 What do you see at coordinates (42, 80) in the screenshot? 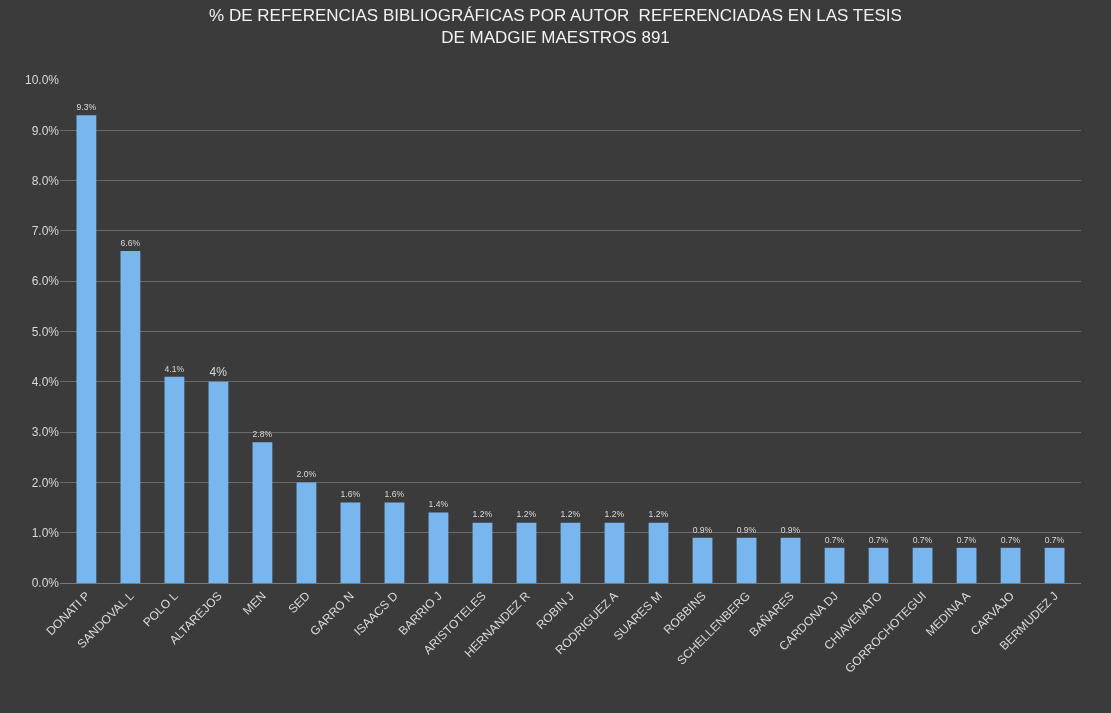
I see `y-tick-label: 10.0%` at bounding box center [42, 80].